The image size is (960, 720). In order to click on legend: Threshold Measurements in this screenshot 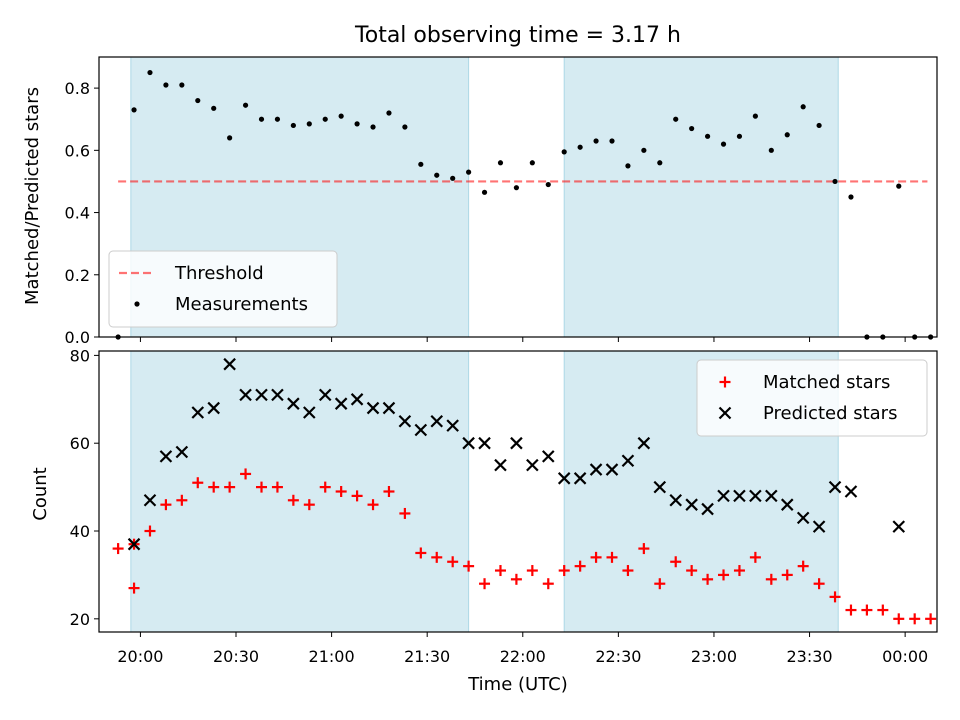, I will do `click(223, 289)`.